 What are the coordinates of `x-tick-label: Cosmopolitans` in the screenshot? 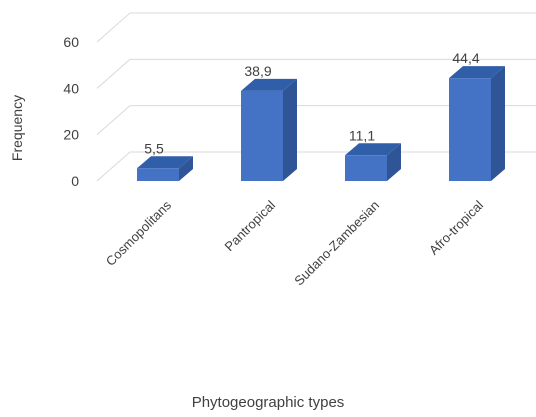 It's located at (139, 233).